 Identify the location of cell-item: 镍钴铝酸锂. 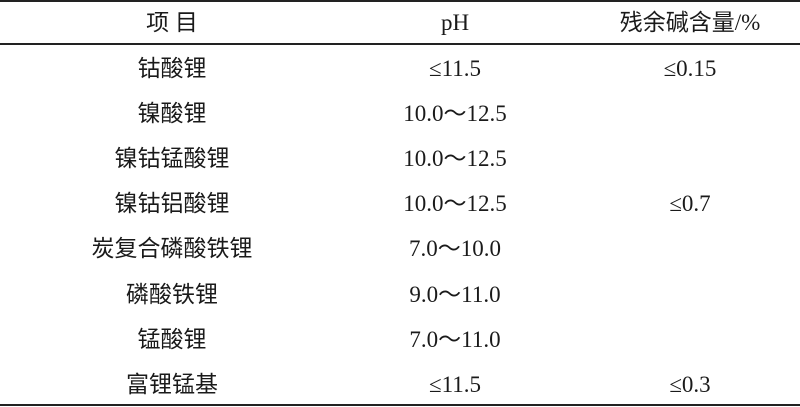
(172, 203).